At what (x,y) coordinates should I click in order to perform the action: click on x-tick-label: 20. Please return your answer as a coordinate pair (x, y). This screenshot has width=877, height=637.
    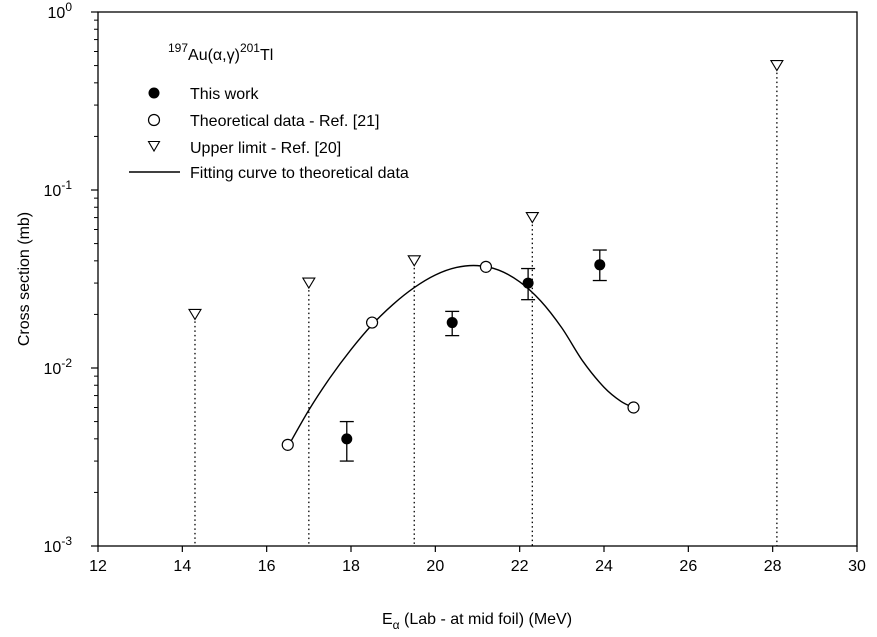
    Looking at the image, I should click on (435, 566).